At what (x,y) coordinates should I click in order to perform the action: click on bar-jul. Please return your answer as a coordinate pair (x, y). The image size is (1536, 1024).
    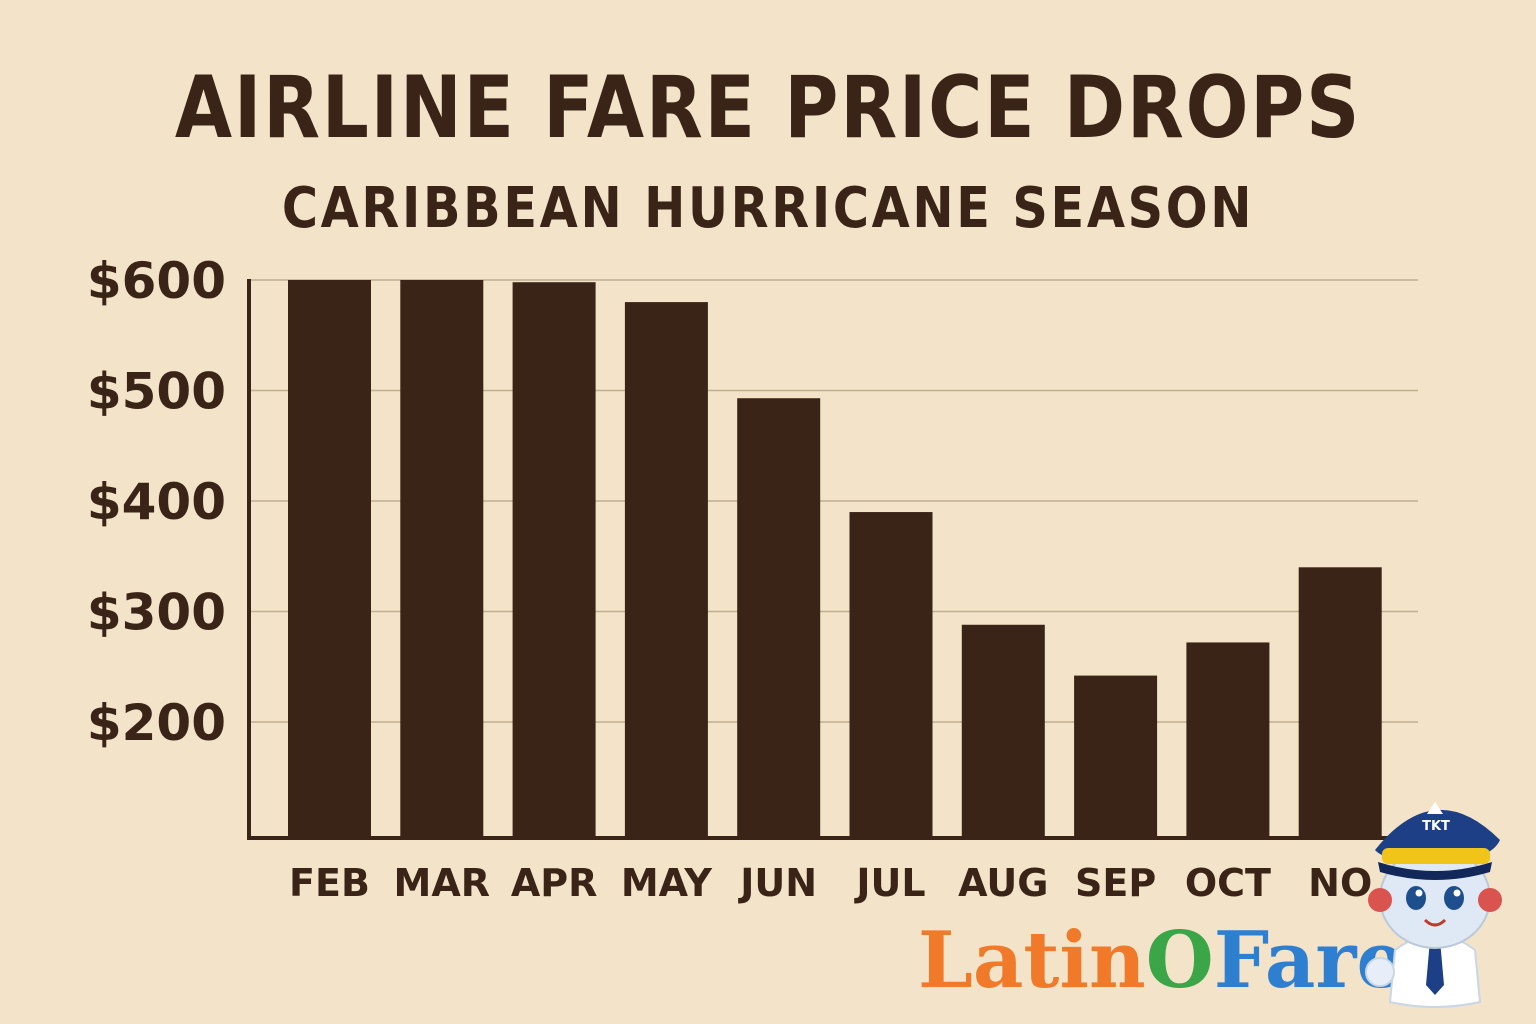
    Looking at the image, I should click on (891, 675).